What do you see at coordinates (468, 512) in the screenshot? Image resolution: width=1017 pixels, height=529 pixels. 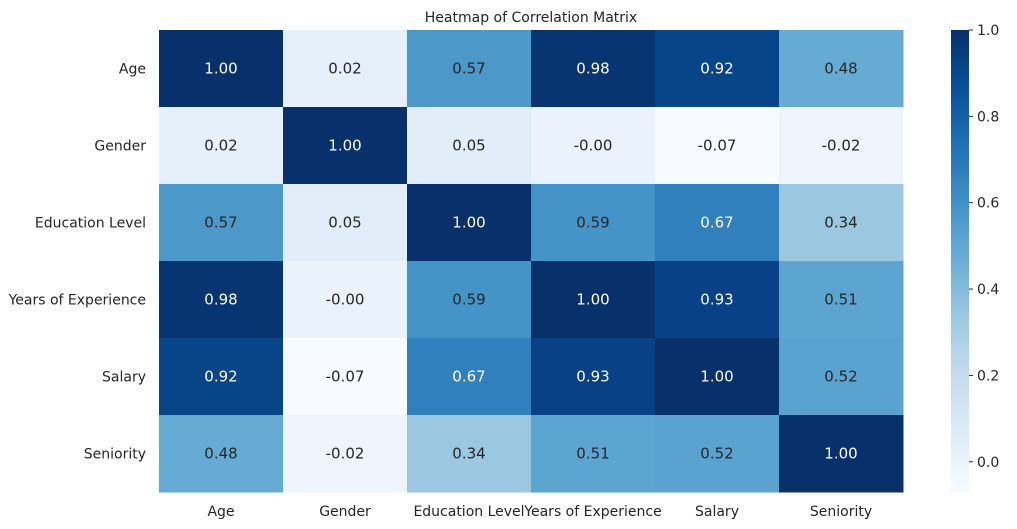 I see `x-tick-label: Education Level` at bounding box center [468, 512].